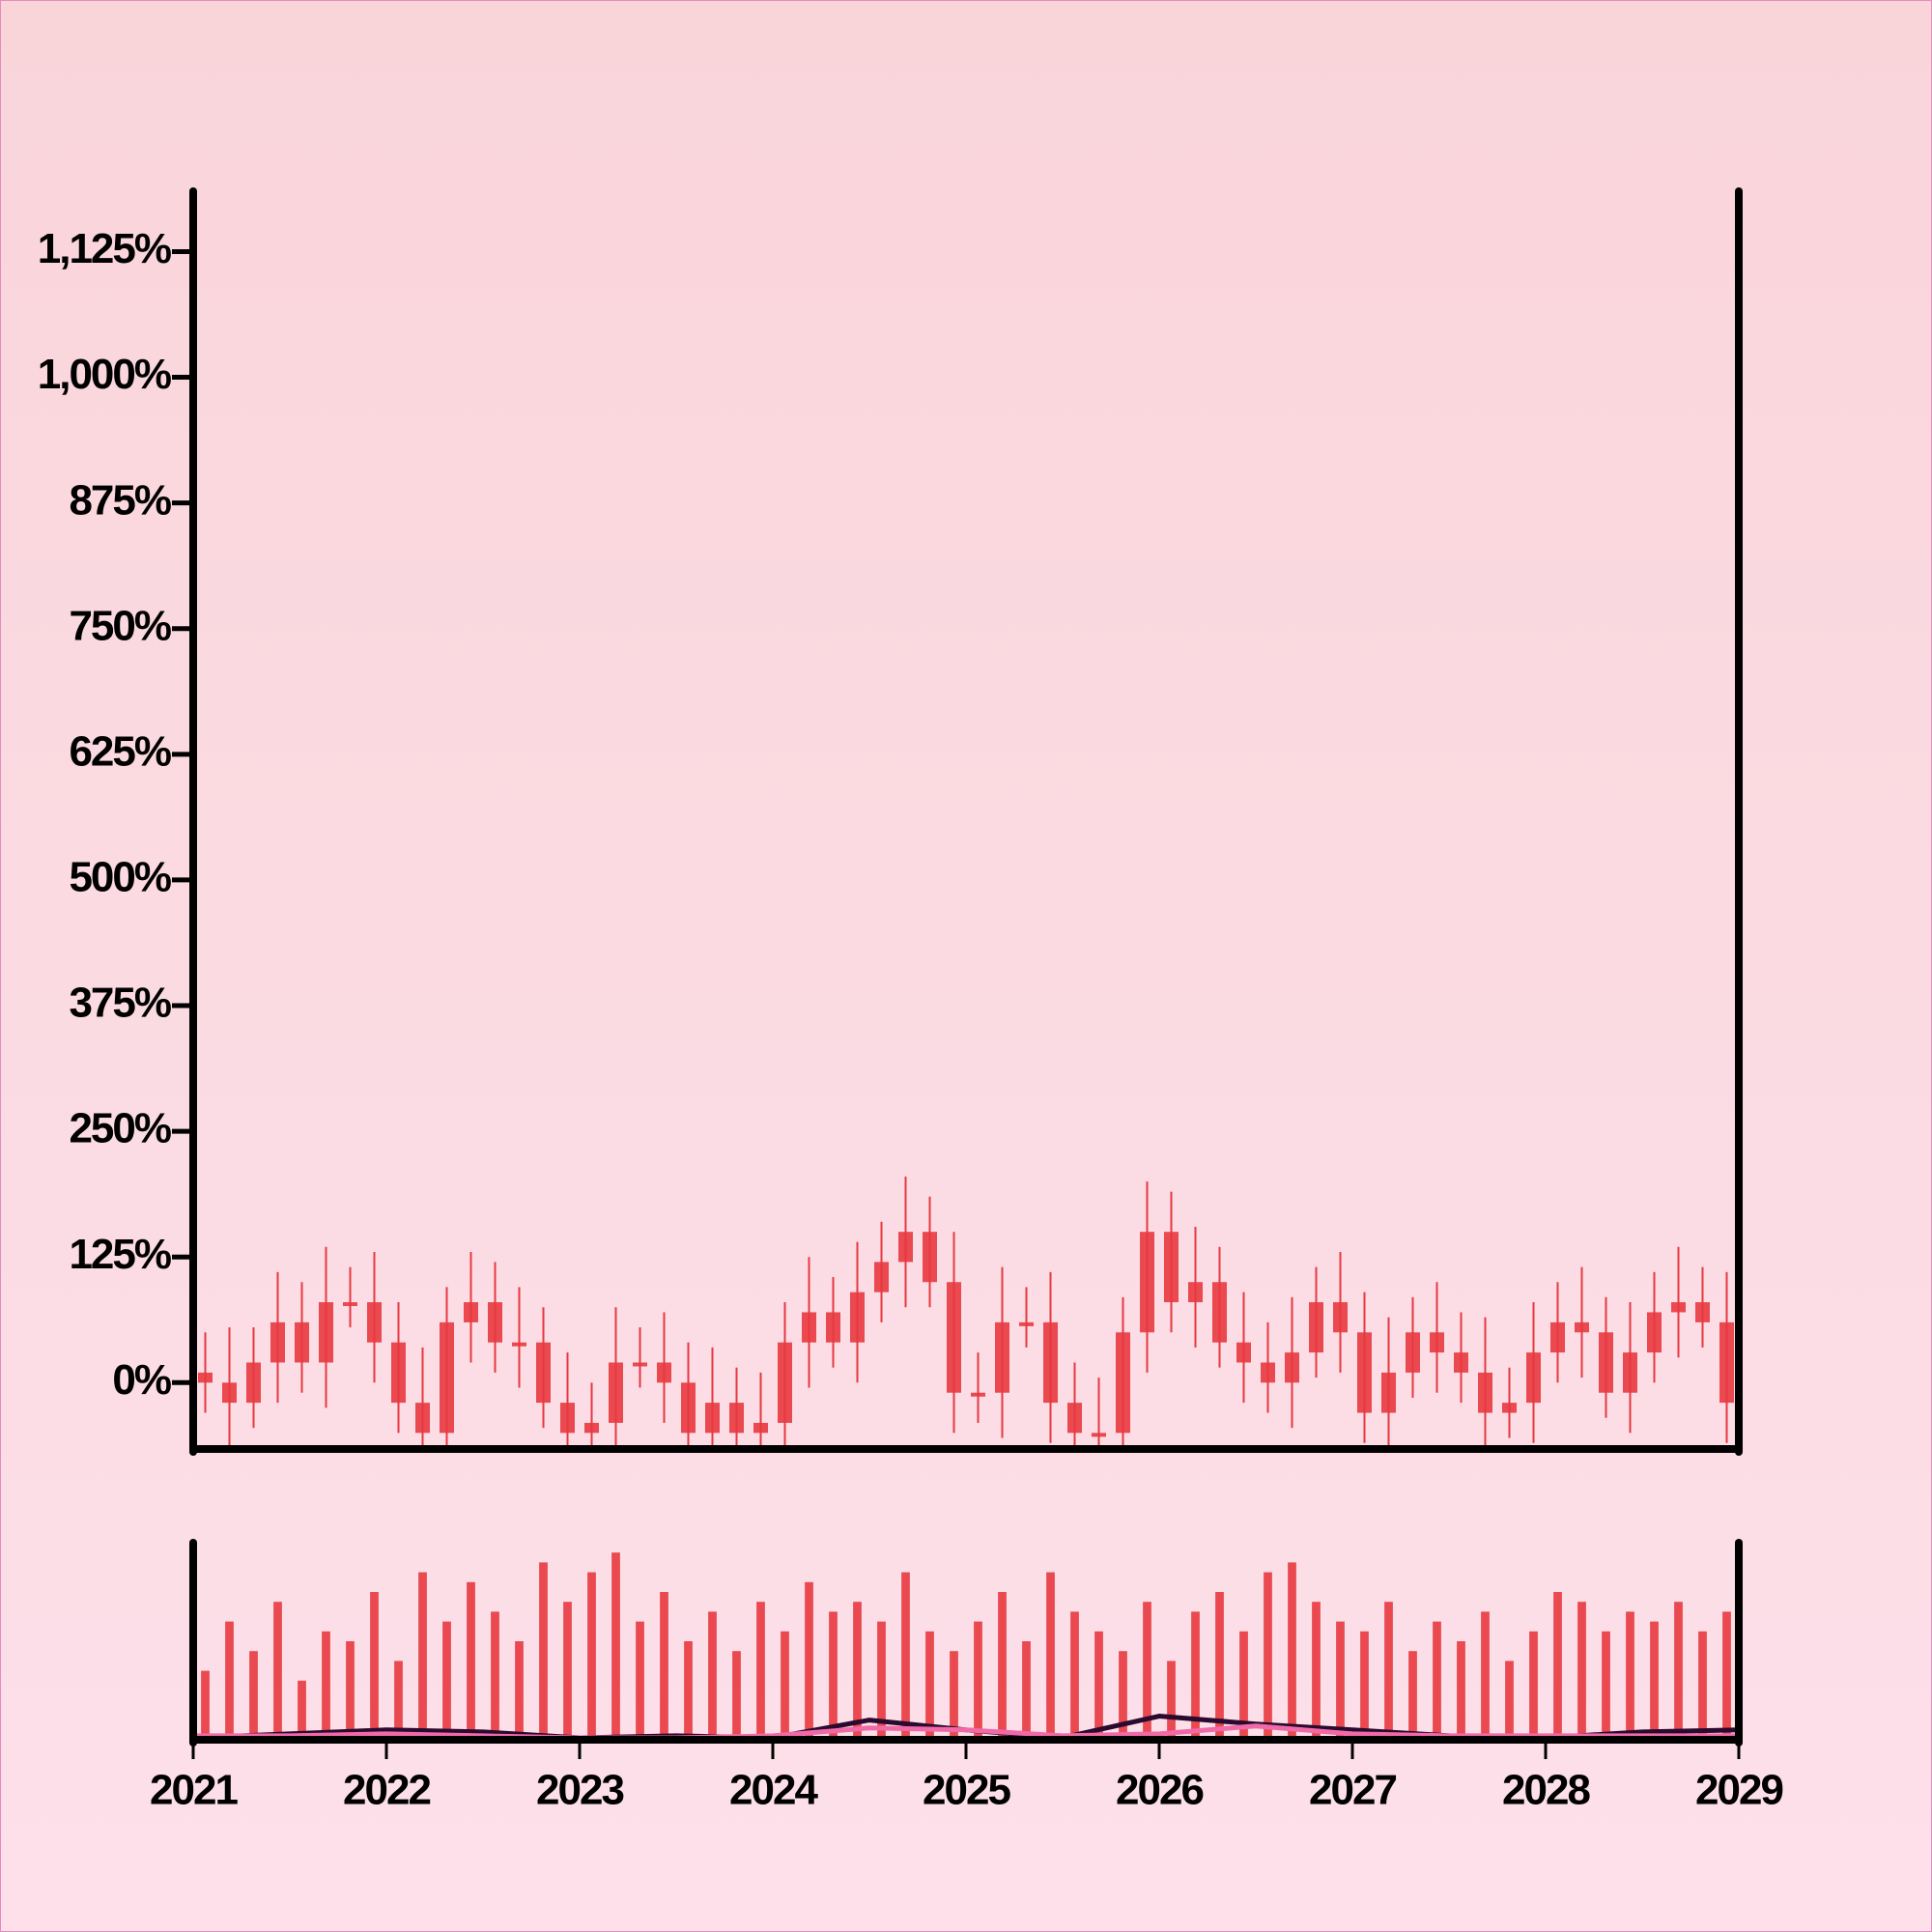  I want to click on y-tick-label: 250%, so click(119, 1128).